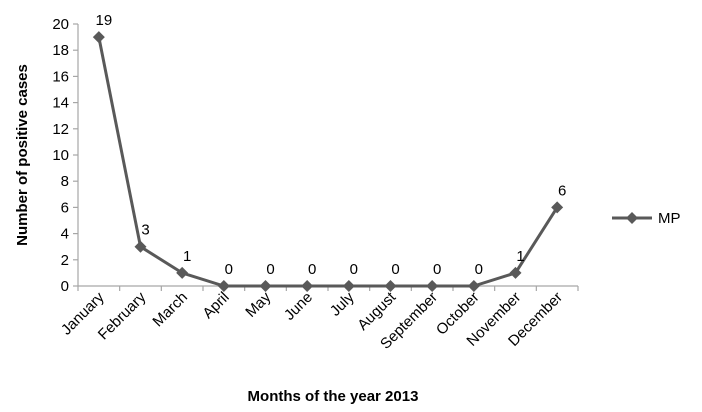 This screenshot has height=412, width=702. I want to click on data-label: 6, so click(562, 190).